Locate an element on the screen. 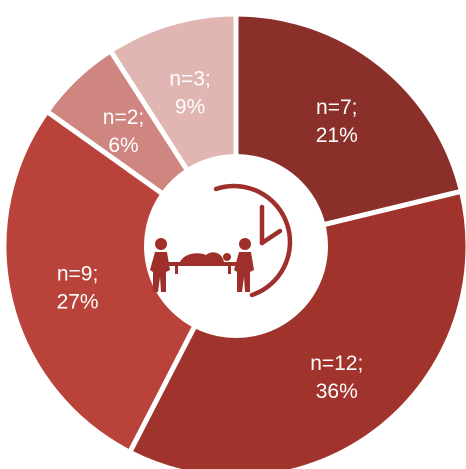 This screenshot has width=466, height=469. stretcher-transport-with-clock-icon is located at coordinates (221, 240).